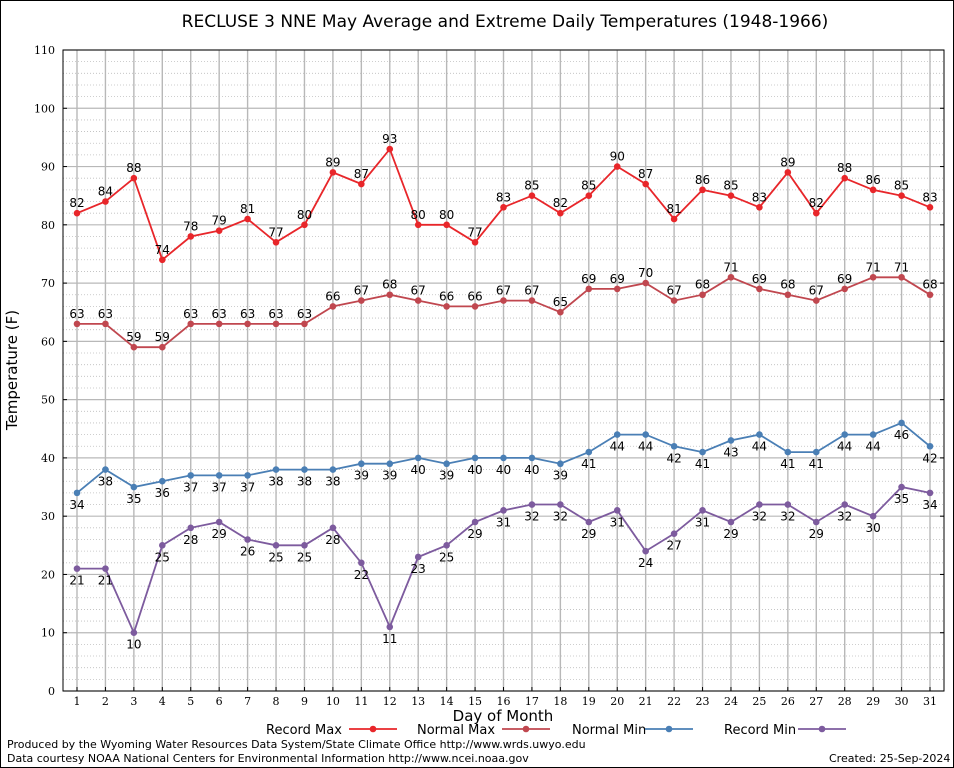 The width and height of the screenshot is (954, 768). Describe the element at coordinates (12, 370) in the screenshot. I see `y-axis-label: Temperature (F)` at that location.